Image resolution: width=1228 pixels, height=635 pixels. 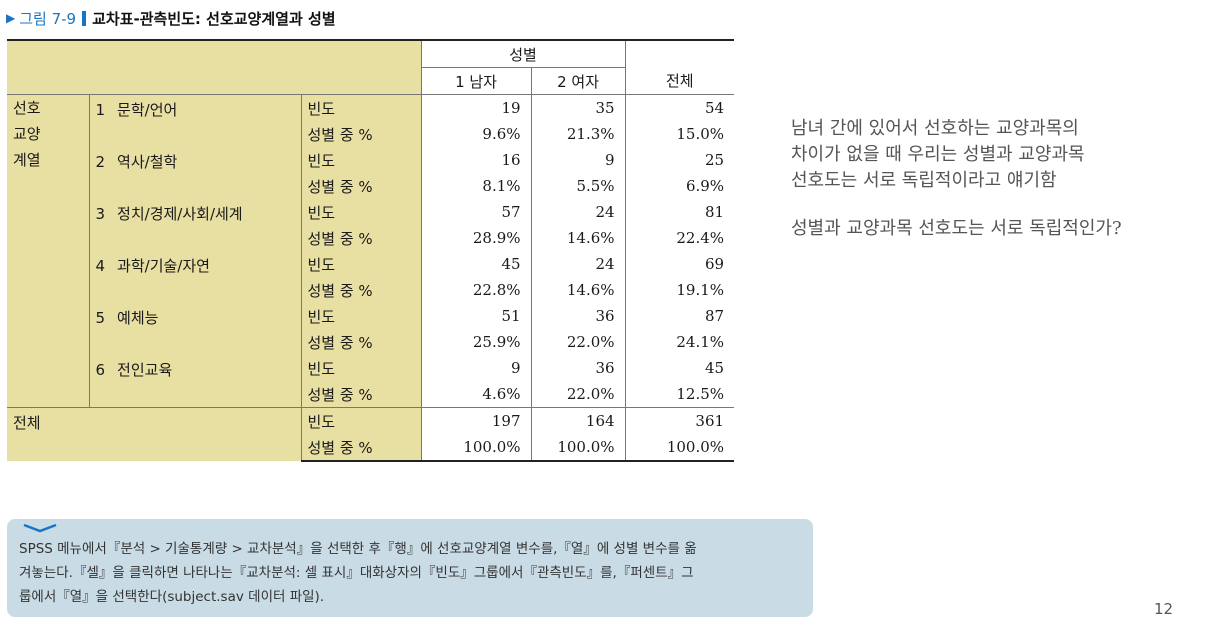 What do you see at coordinates (138, 318) in the screenshot?
I see `category-name: 예체능` at bounding box center [138, 318].